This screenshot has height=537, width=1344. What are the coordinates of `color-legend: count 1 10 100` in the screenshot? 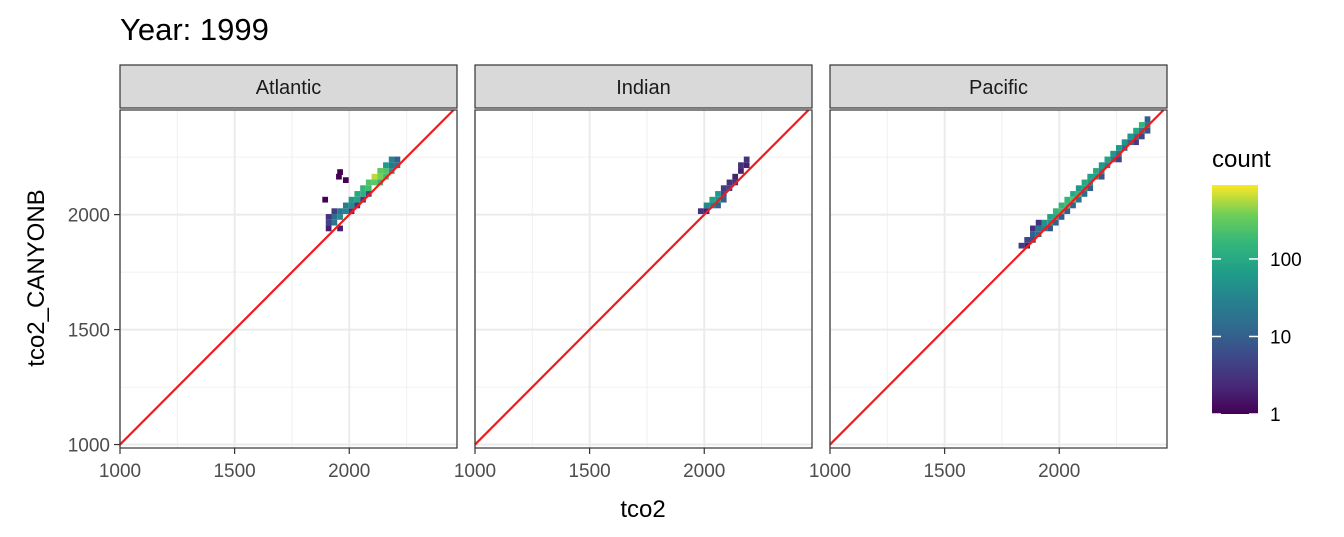 It's located at (1257, 286).